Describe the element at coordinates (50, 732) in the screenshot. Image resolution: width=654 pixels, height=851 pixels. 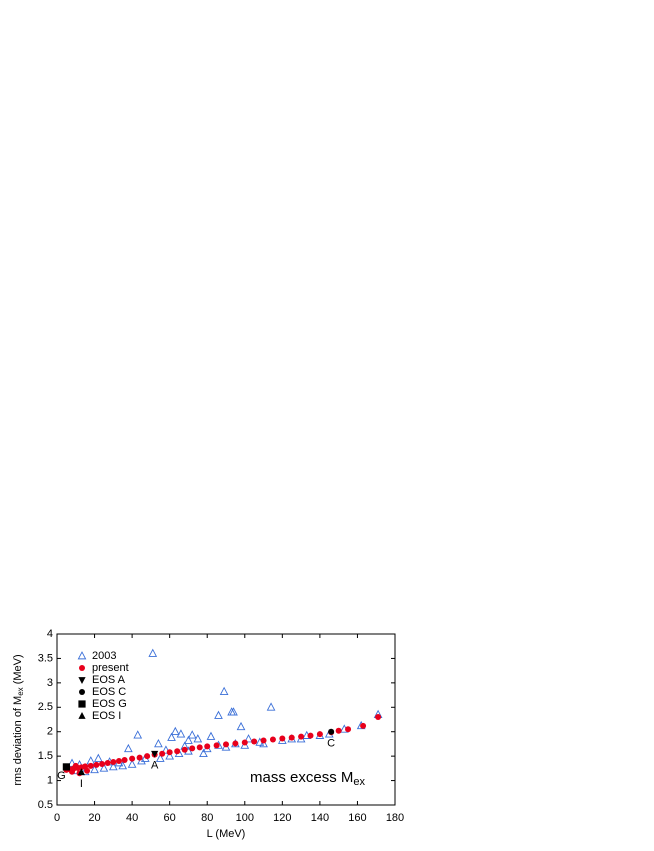
I see `y-tick-label: 2` at that location.